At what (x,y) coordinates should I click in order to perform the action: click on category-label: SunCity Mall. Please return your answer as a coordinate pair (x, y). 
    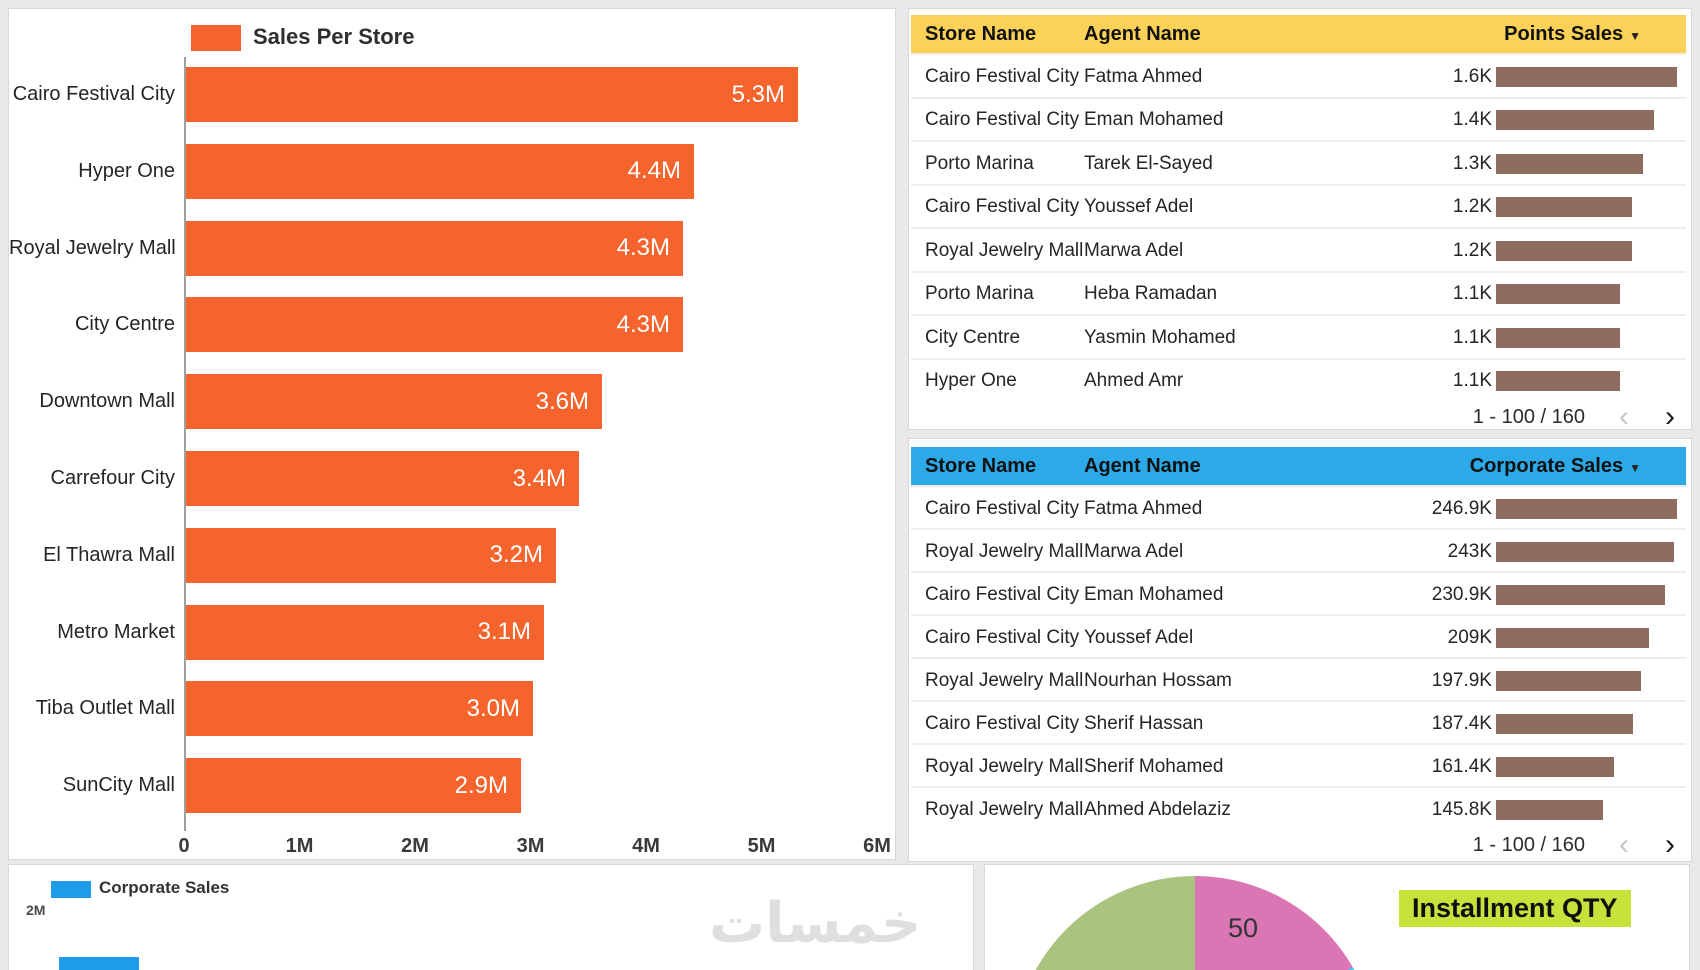
    Looking at the image, I should click on (118, 785).